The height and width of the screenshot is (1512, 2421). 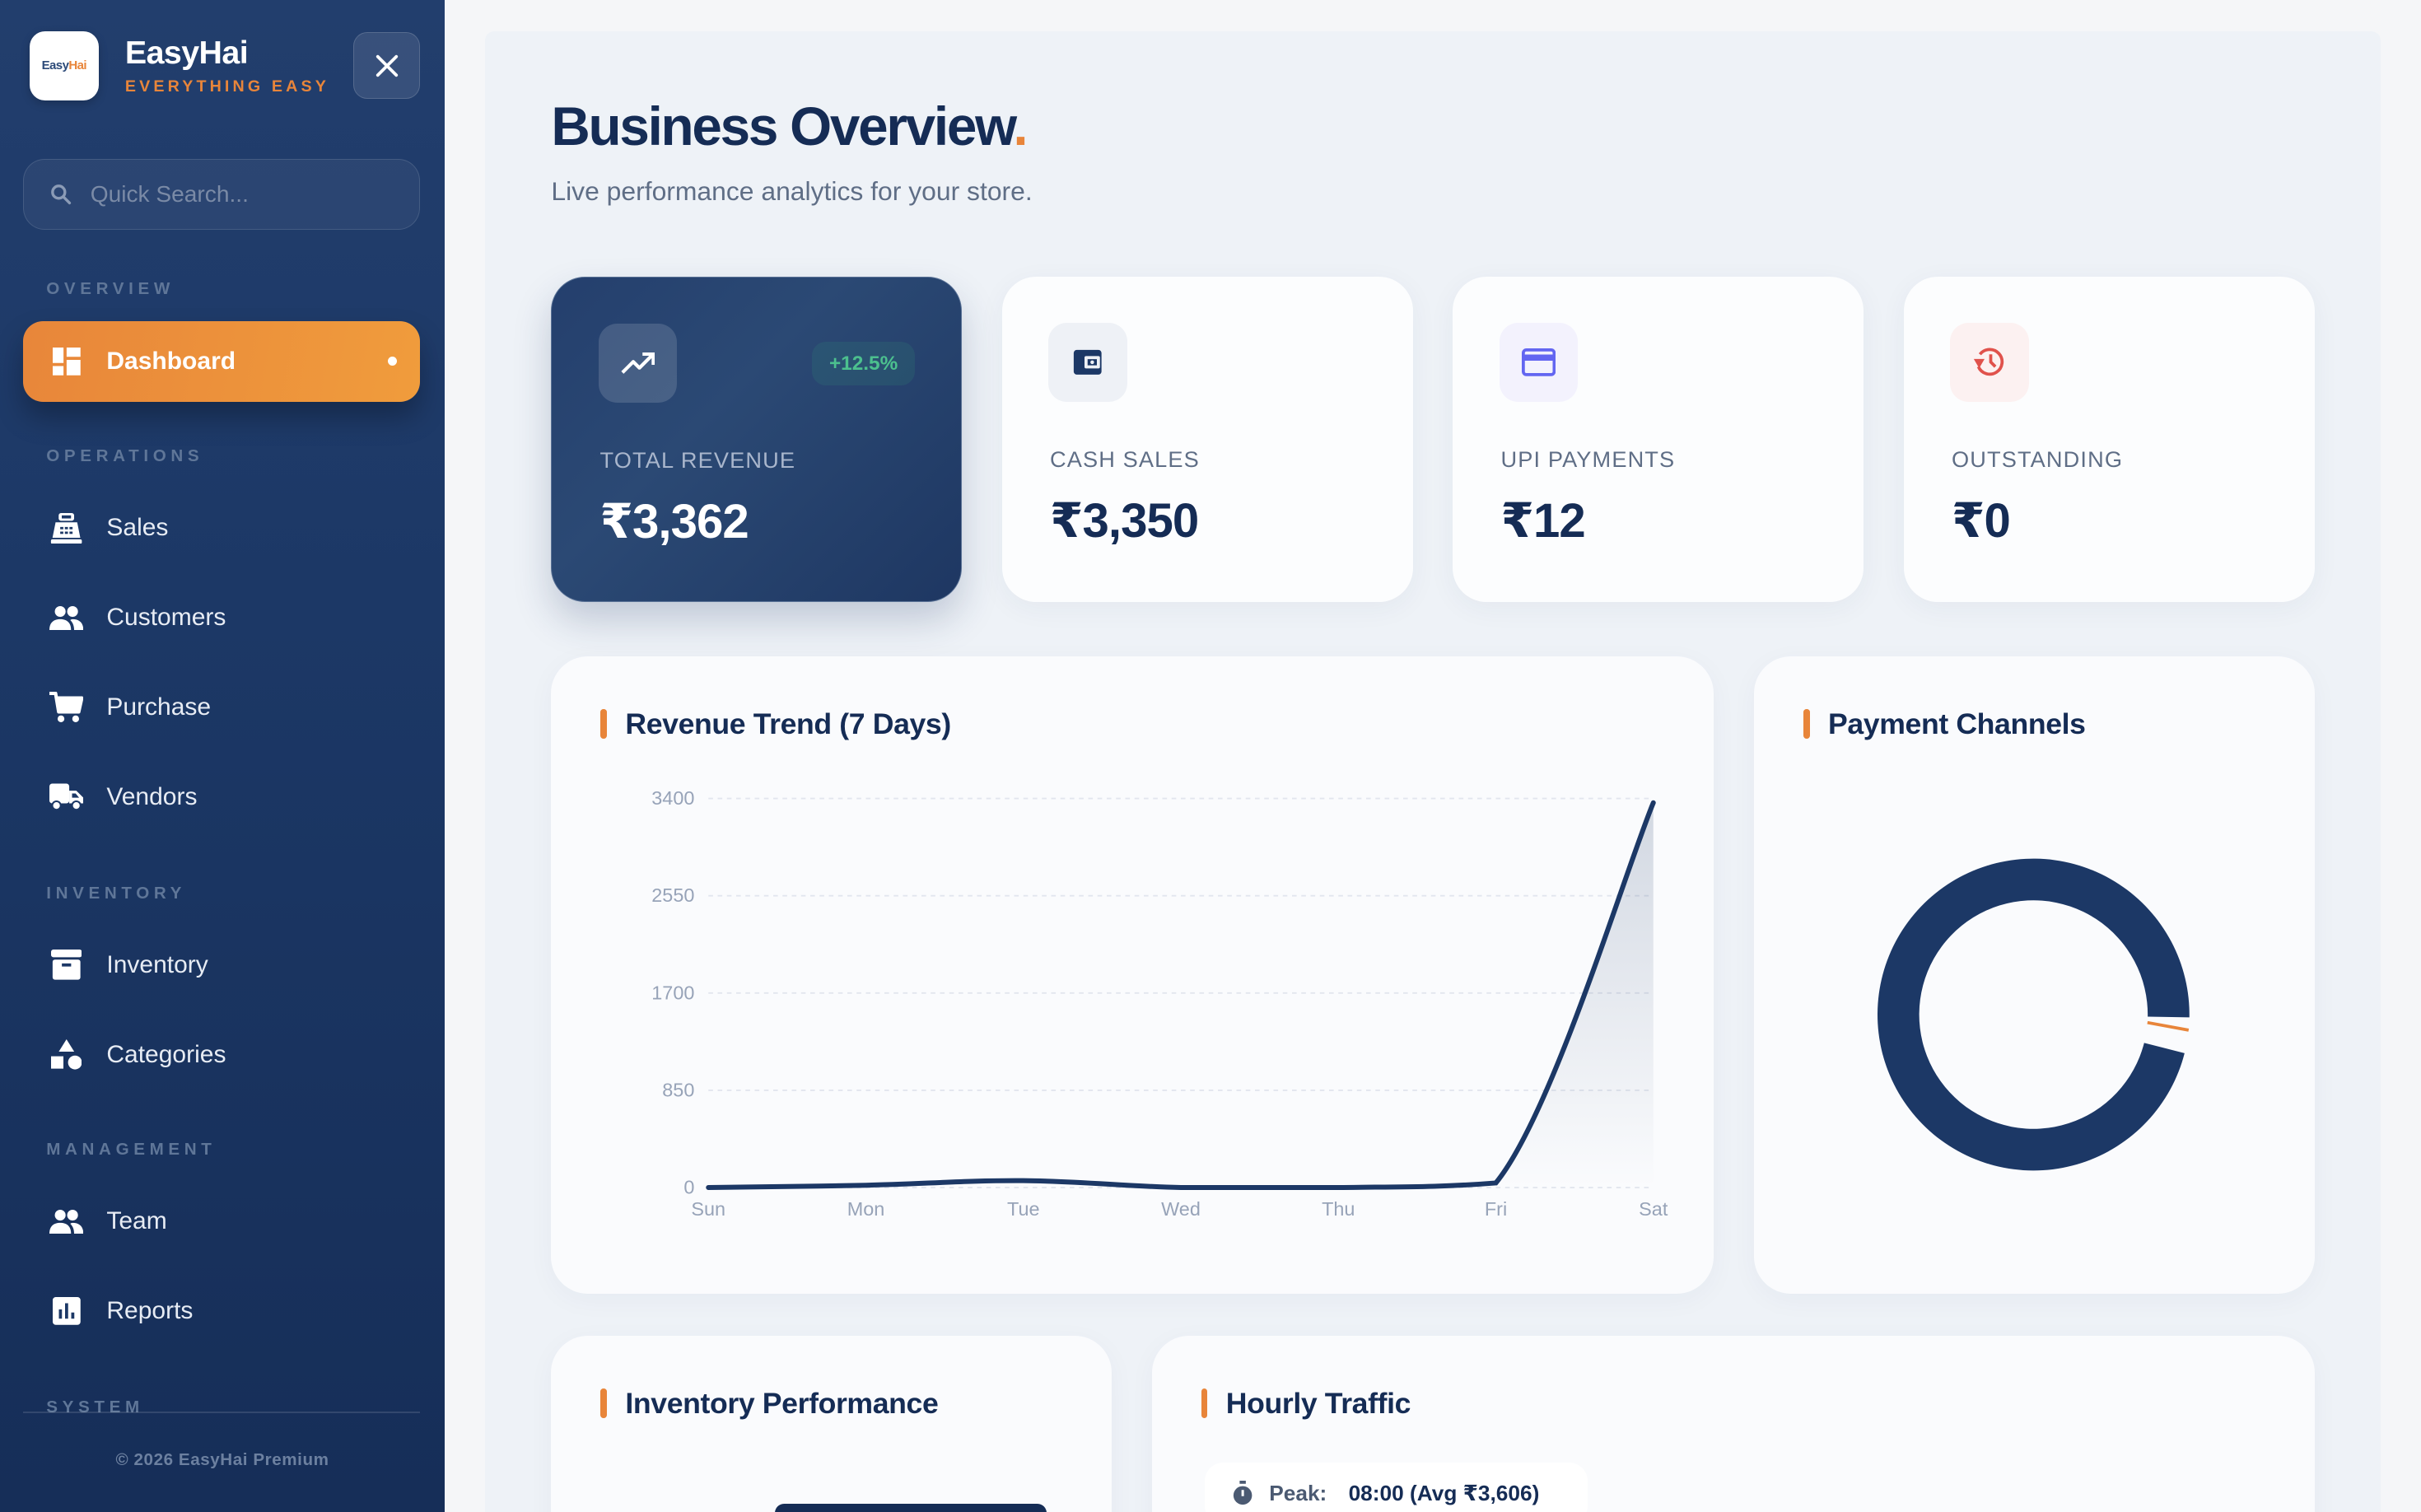 What do you see at coordinates (831, 1423) in the screenshot?
I see `inventory-performance-card: Inventory Performance` at bounding box center [831, 1423].